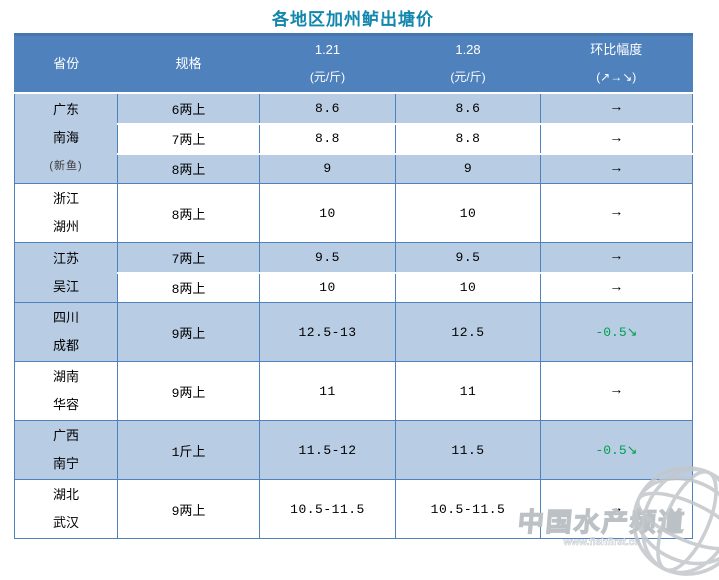 The image size is (719, 580). Describe the element at coordinates (65, 376) in the screenshot. I see `province-line: 湖南` at that location.